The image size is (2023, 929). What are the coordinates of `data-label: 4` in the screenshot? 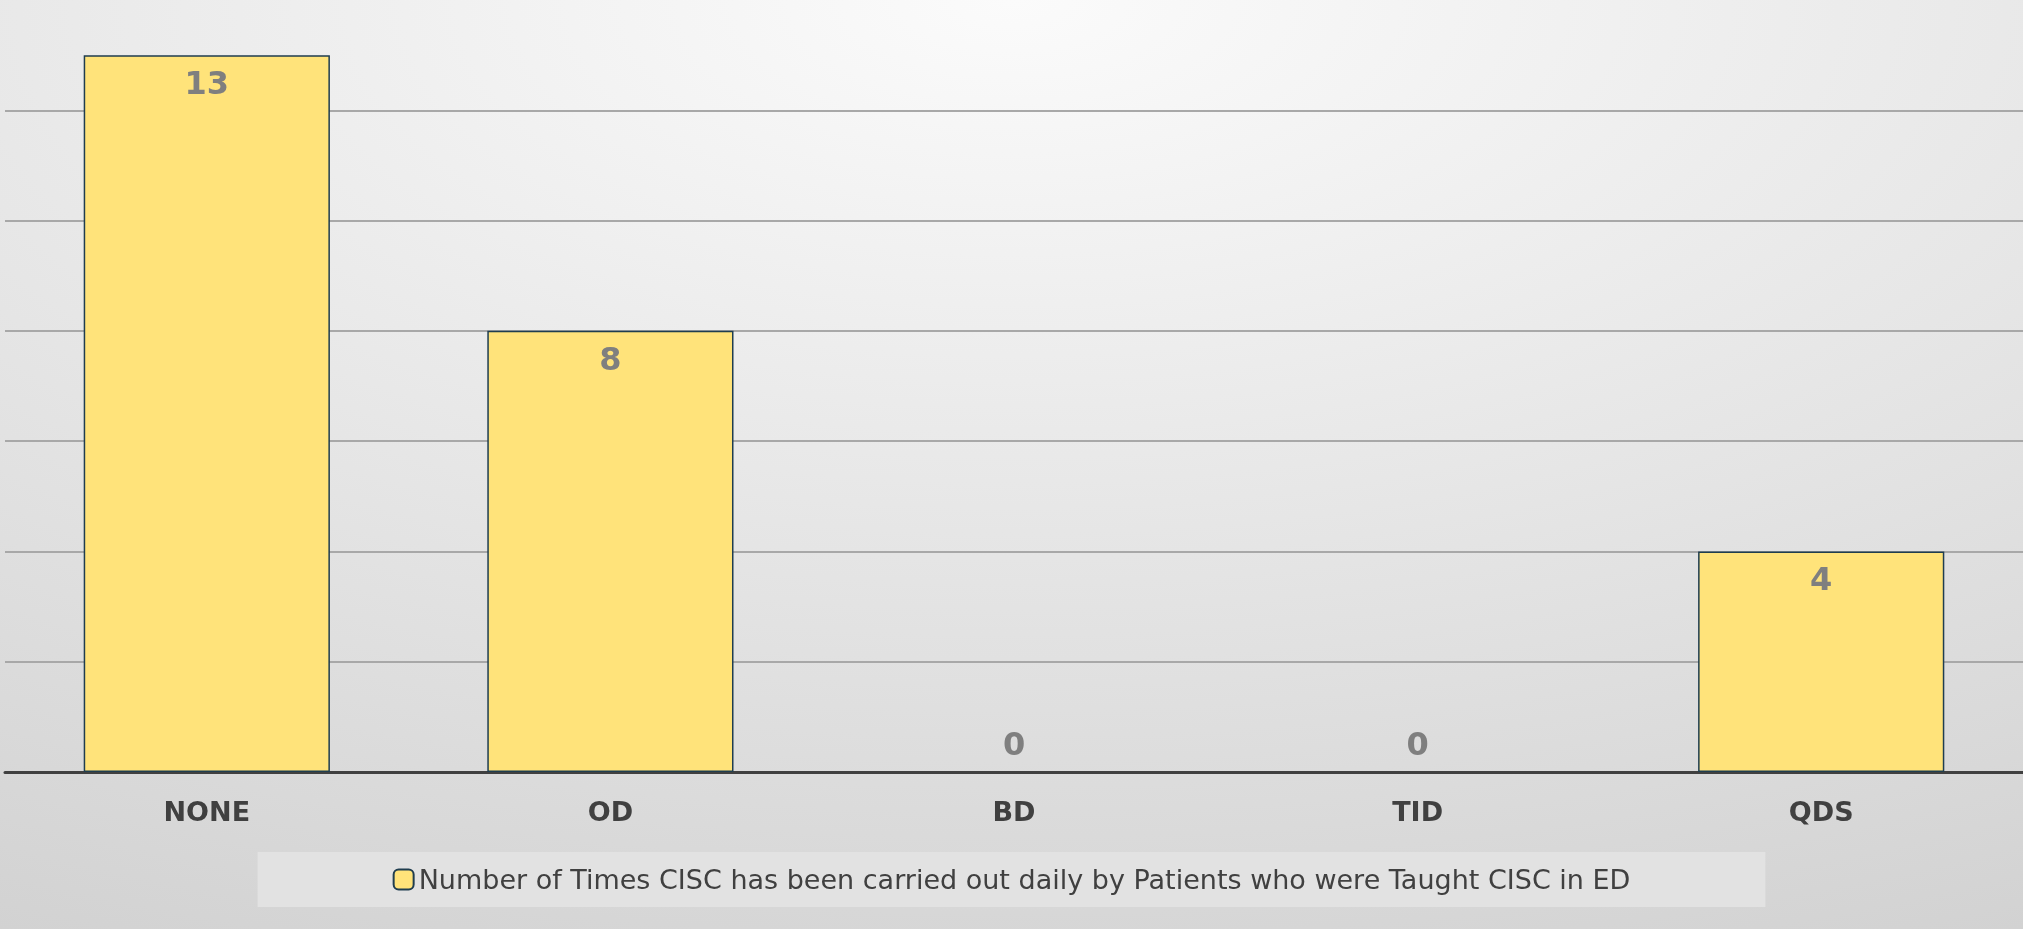 It's located at (1821, 579).